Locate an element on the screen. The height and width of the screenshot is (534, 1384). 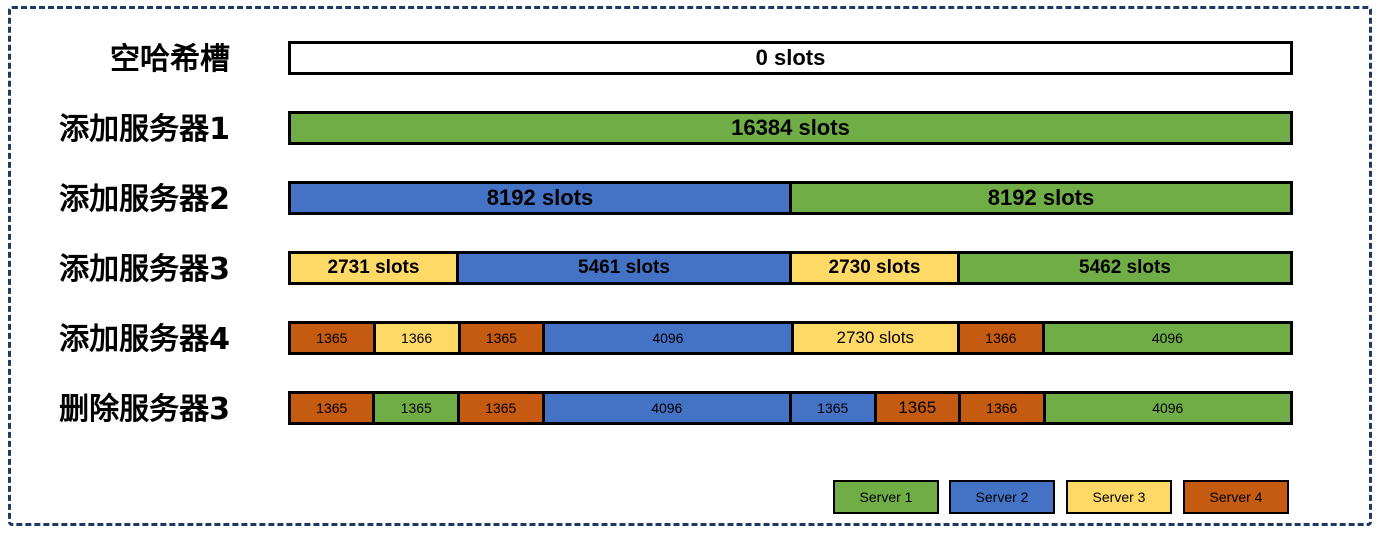
slot-bar-add-server-3: 2731 slots 5461 slots 2730 slots 5462 slots is located at coordinates (790, 268).